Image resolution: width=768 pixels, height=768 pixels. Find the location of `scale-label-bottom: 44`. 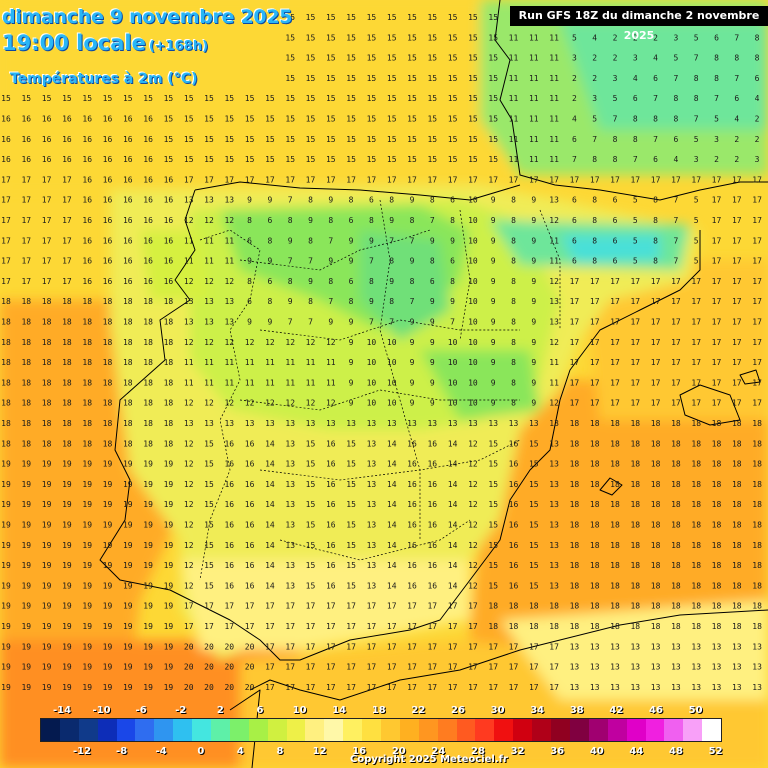

scale-label-bottom: 44 is located at coordinates (636, 751).